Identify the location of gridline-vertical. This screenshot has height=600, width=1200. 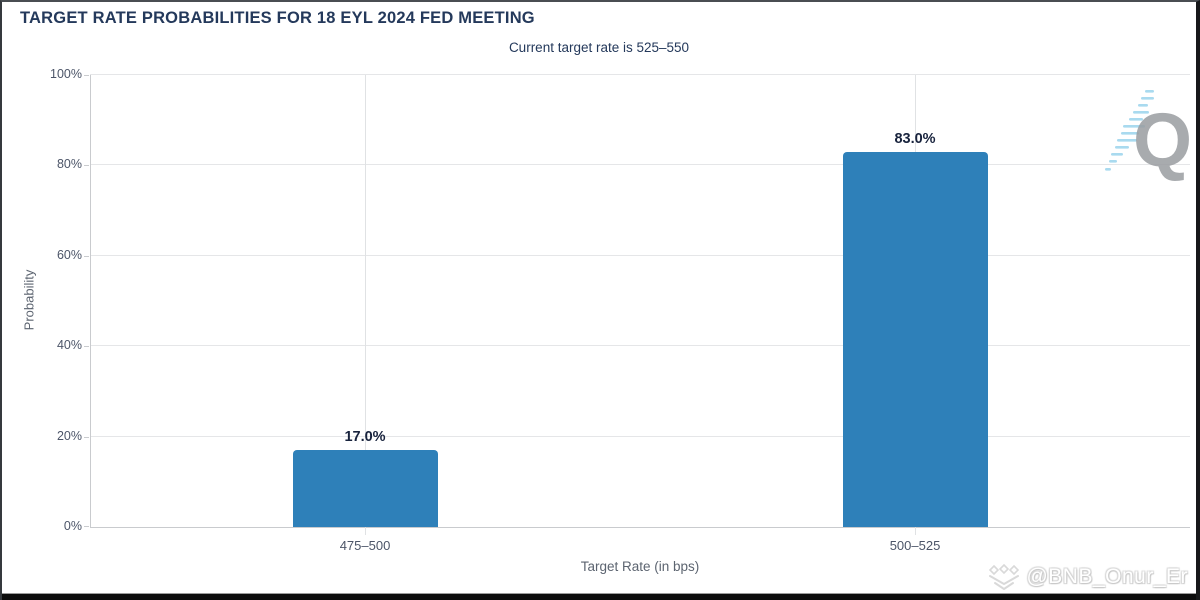
(365, 305).